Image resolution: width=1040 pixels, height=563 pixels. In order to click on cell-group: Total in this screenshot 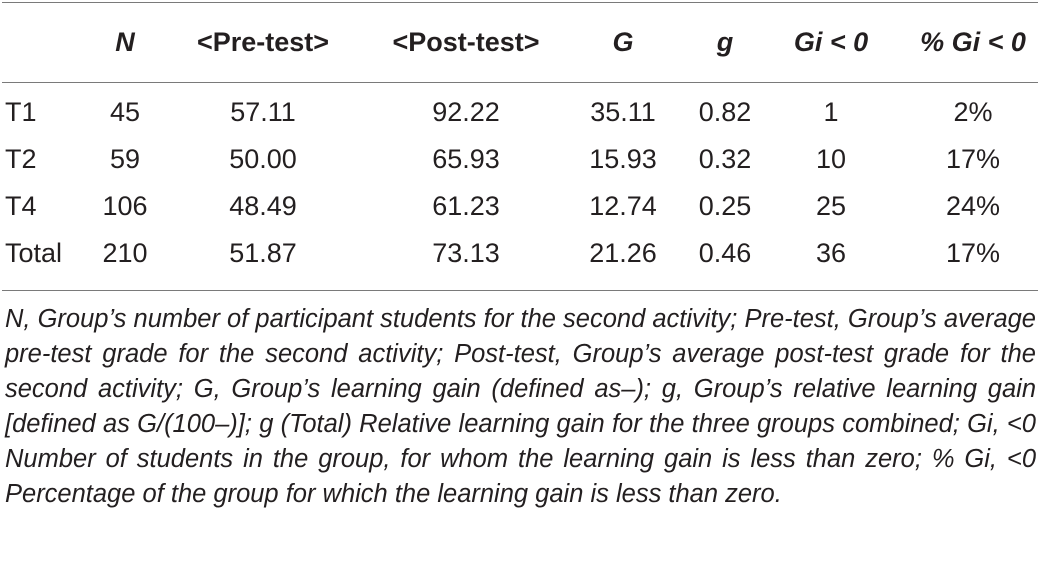, I will do `click(34, 253)`.